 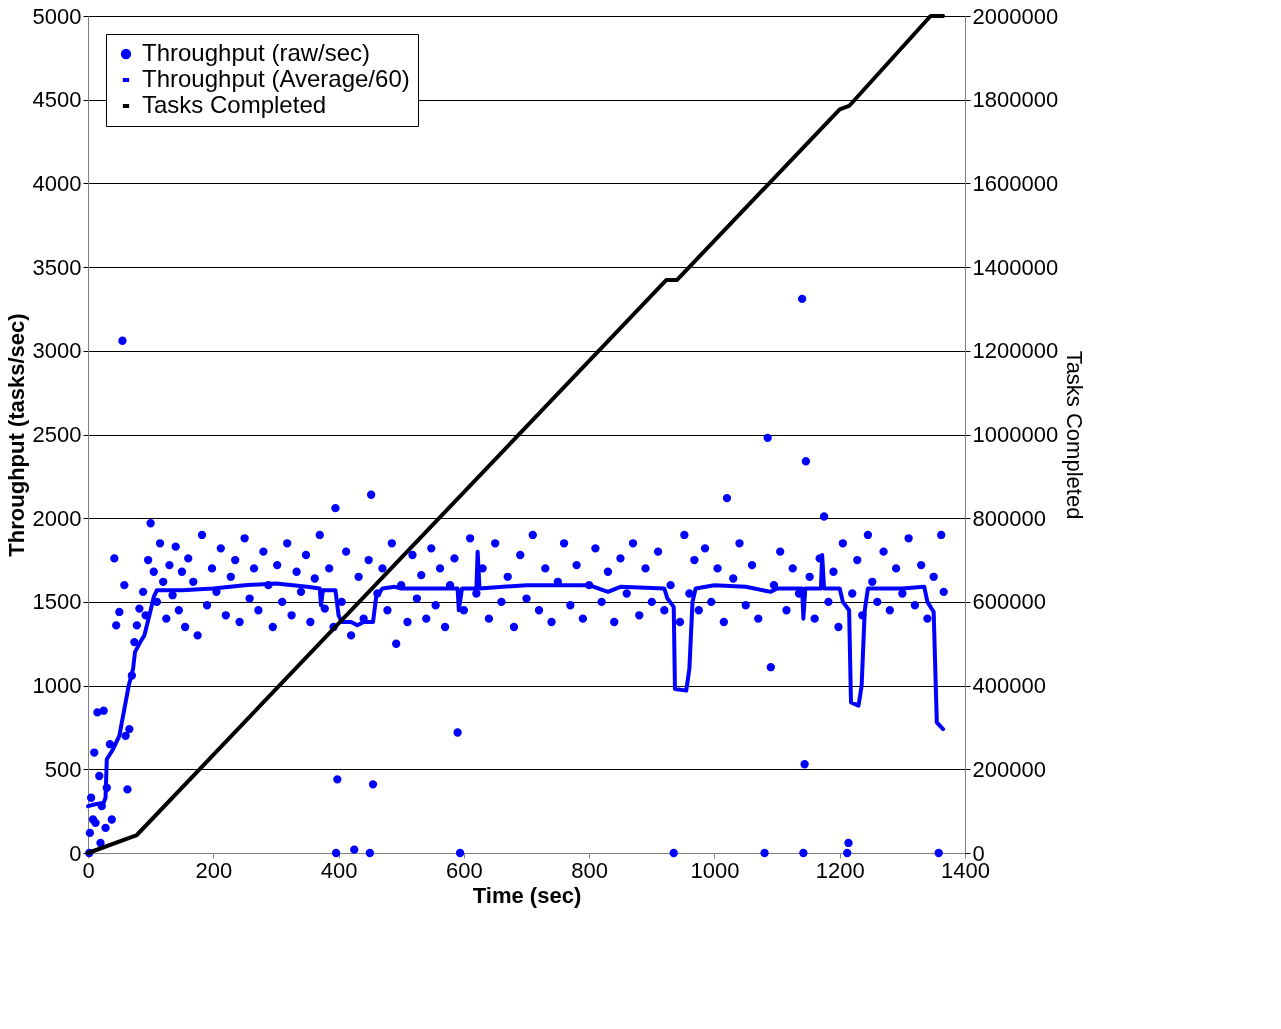 What do you see at coordinates (57, 434) in the screenshot?
I see `y-tick-label: 2500` at bounding box center [57, 434].